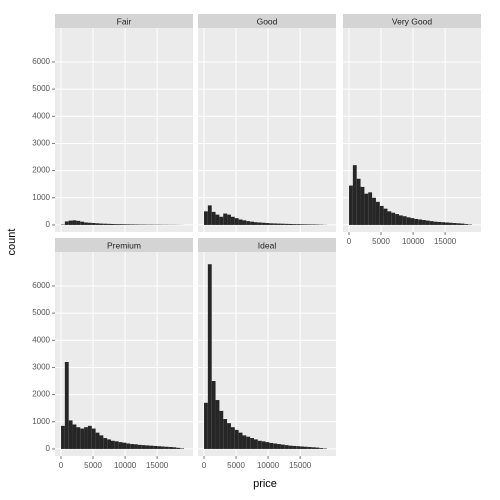 The height and width of the screenshot is (500, 500). What do you see at coordinates (41, 197) in the screenshot?
I see `y-tick-label: 1000` at bounding box center [41, 197].